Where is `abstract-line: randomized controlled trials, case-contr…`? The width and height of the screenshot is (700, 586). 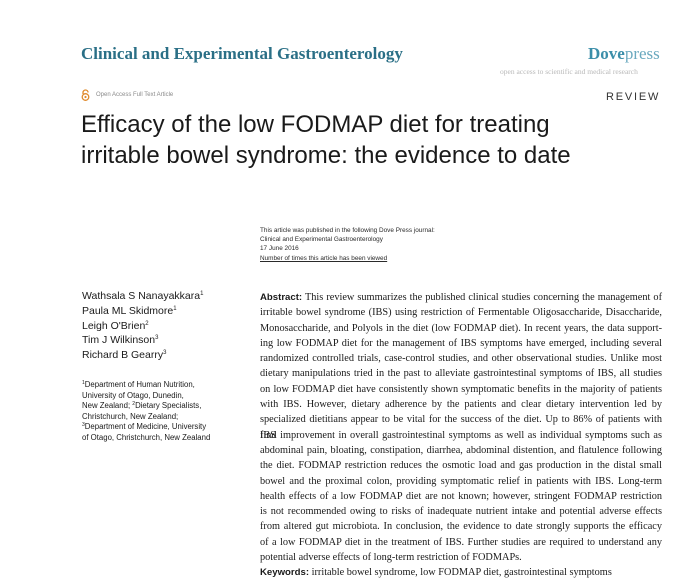 abstract-line: randomized controlled trials, case-contr… is located at coordinates (461, 358).